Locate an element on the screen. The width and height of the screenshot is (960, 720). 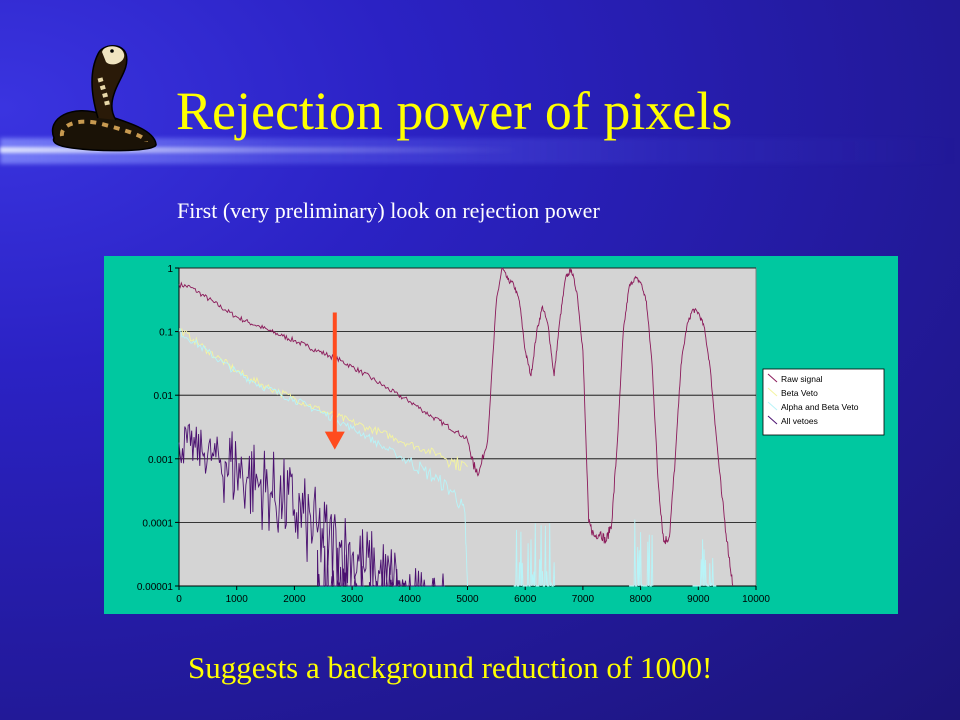
slide-title: Rejection power of pixels is located at coordinates (454, 111).